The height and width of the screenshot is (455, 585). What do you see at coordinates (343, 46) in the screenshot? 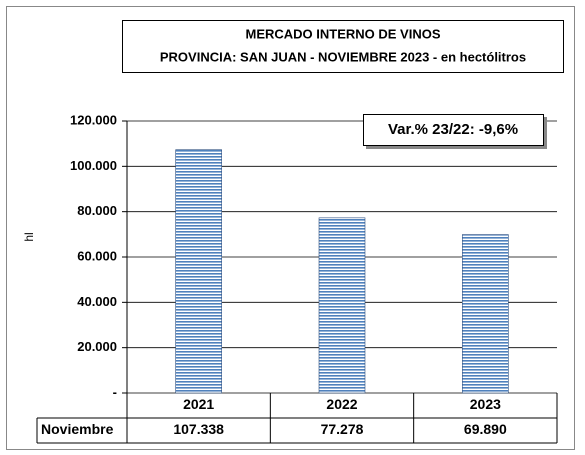
I see `title-box` at bounding box center [343, 46].